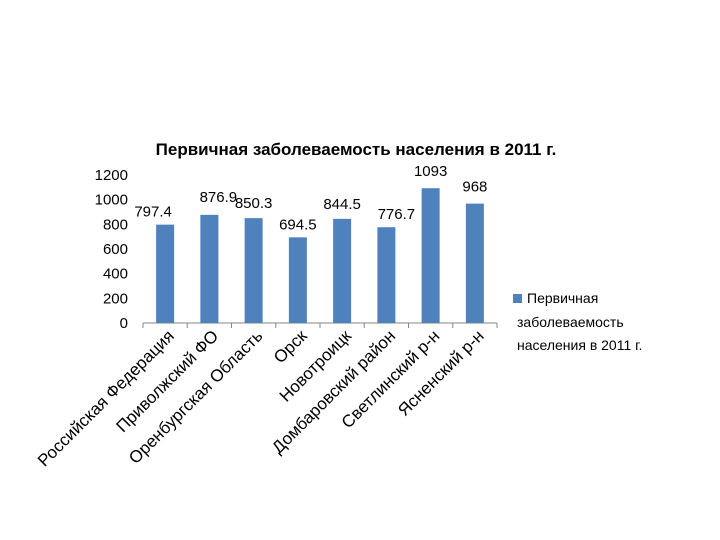 Image resolution: width=720 pixels, height=540 pixels. What do you see at coordinates (290, 346) in the screenshot?
I see `category-label: Орск` at bounding box center [290, 346].